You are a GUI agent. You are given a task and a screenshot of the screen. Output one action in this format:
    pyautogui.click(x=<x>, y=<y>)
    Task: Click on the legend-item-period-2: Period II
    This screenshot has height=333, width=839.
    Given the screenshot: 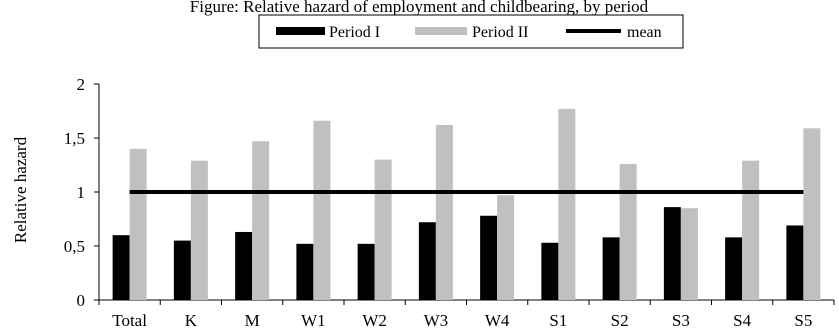 What is the action you would take?
    pyautogui.click(x=471, y=32)
    